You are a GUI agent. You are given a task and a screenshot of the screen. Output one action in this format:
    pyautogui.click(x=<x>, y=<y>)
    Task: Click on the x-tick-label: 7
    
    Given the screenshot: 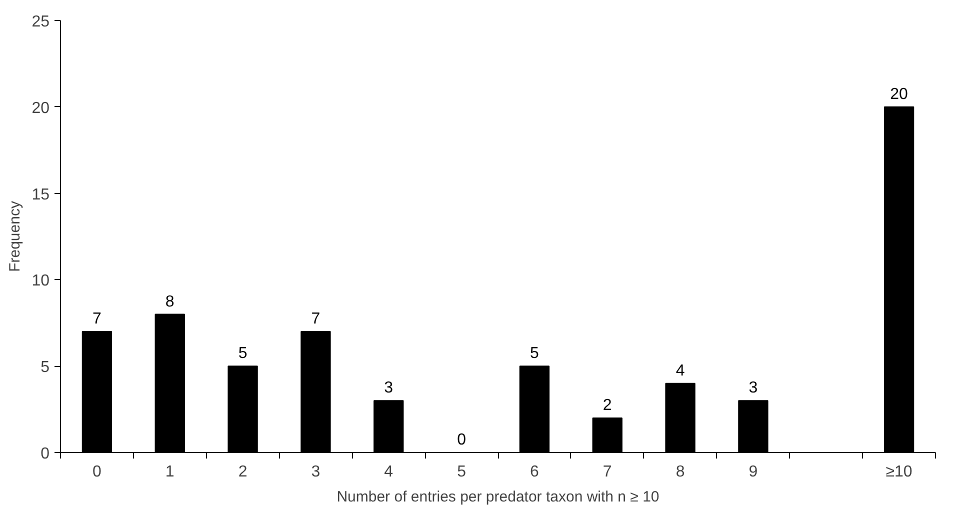 What is the action you would take?
    pyautogui.click(x=607, y=472)
    